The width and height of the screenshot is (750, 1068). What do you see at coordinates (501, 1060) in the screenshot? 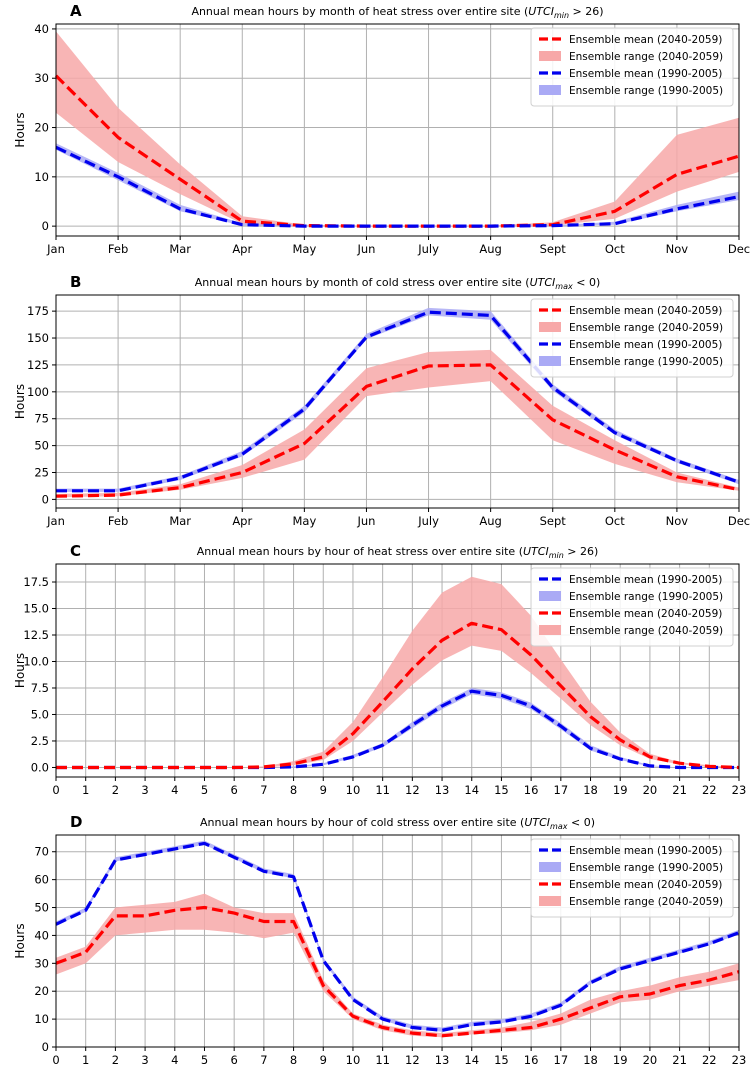
I see `x-tick-label: 15` at bounding box center [501, 1060].